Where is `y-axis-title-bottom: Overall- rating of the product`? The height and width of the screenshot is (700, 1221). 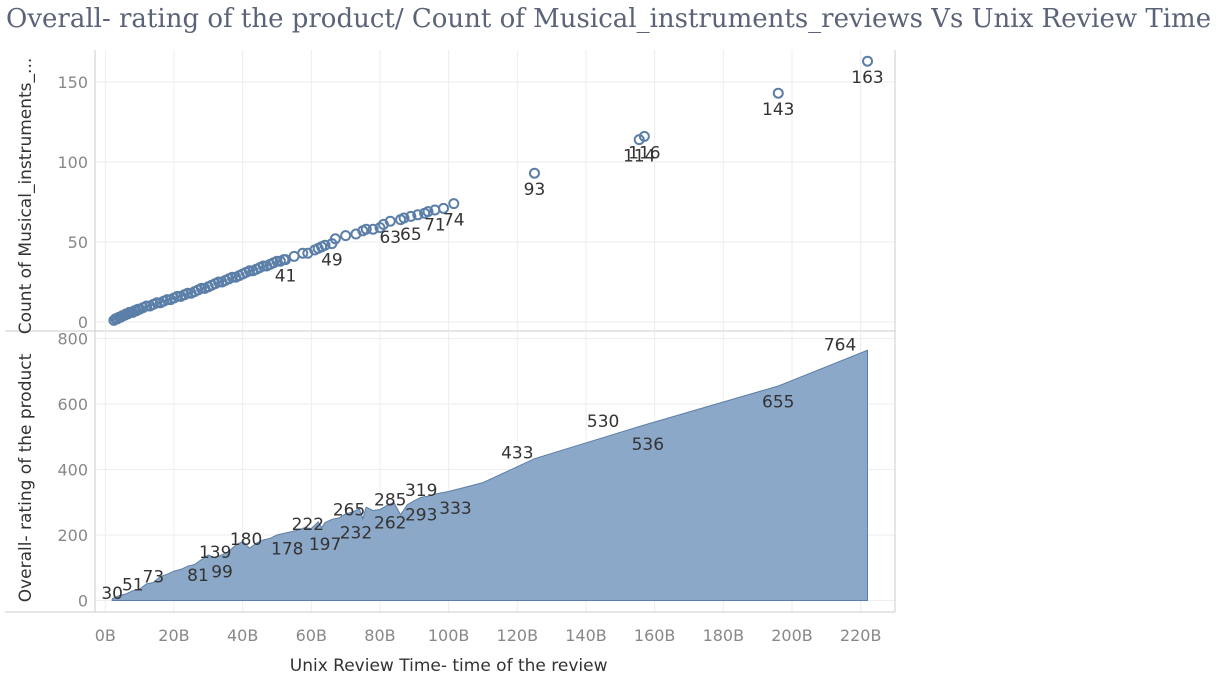
y-axis-title-bottom: Overall- rating of the product is located at coordinates (26, 477).